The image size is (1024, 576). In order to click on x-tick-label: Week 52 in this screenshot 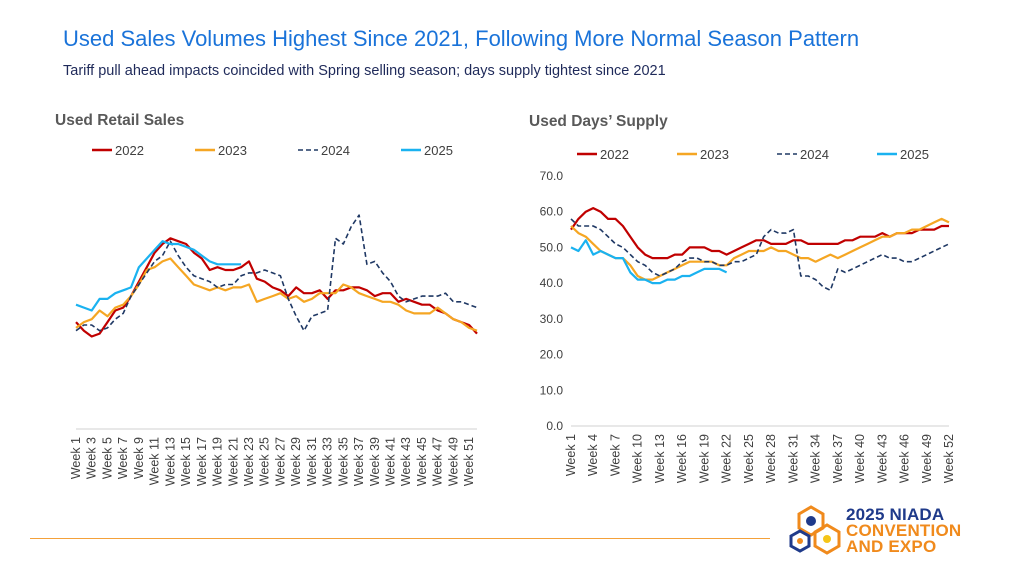, I will do `click(949, 458)`.